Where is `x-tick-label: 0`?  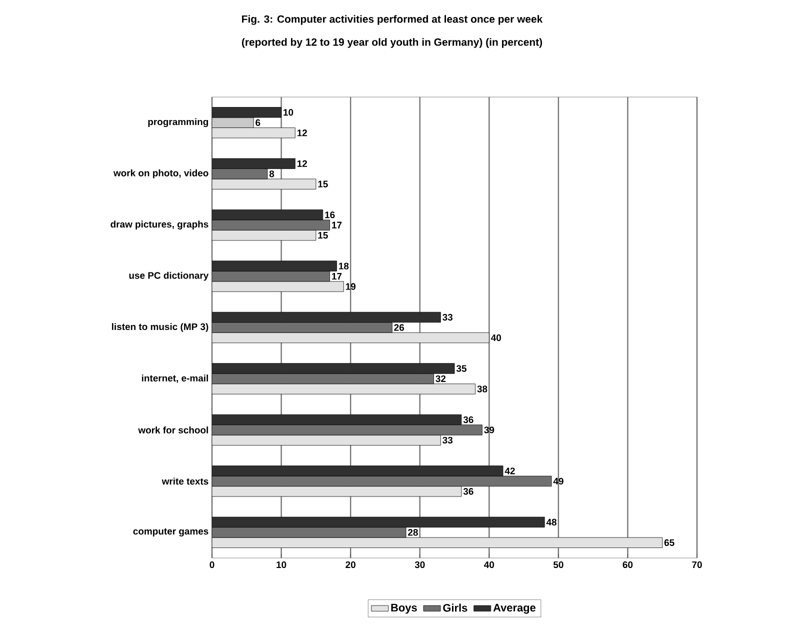
x-tick-label: 0 is located at coordinates (212, 564).